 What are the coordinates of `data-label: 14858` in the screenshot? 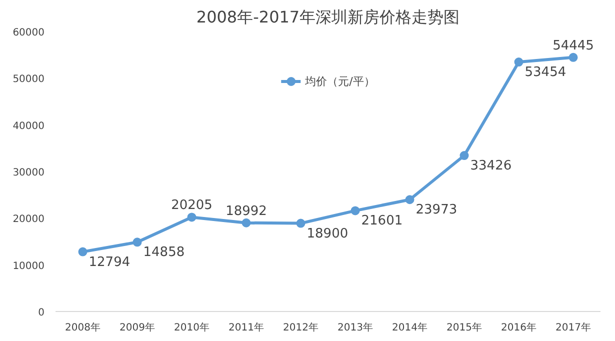 It's located at (164, 252).